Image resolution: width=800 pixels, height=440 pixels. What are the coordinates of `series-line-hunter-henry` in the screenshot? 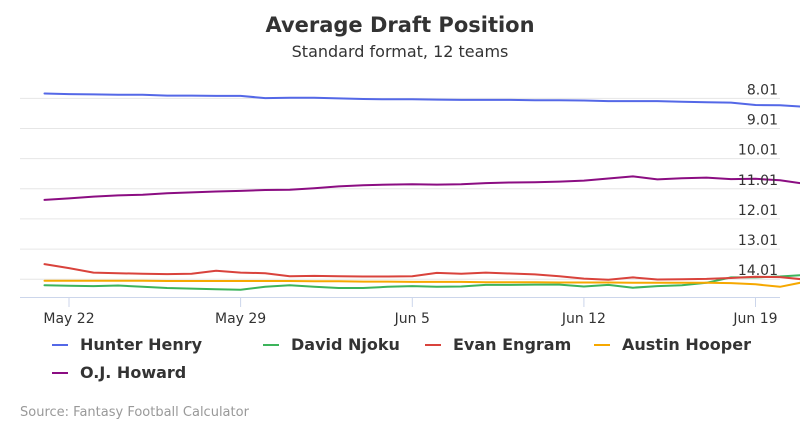 It's located at (421, 100).